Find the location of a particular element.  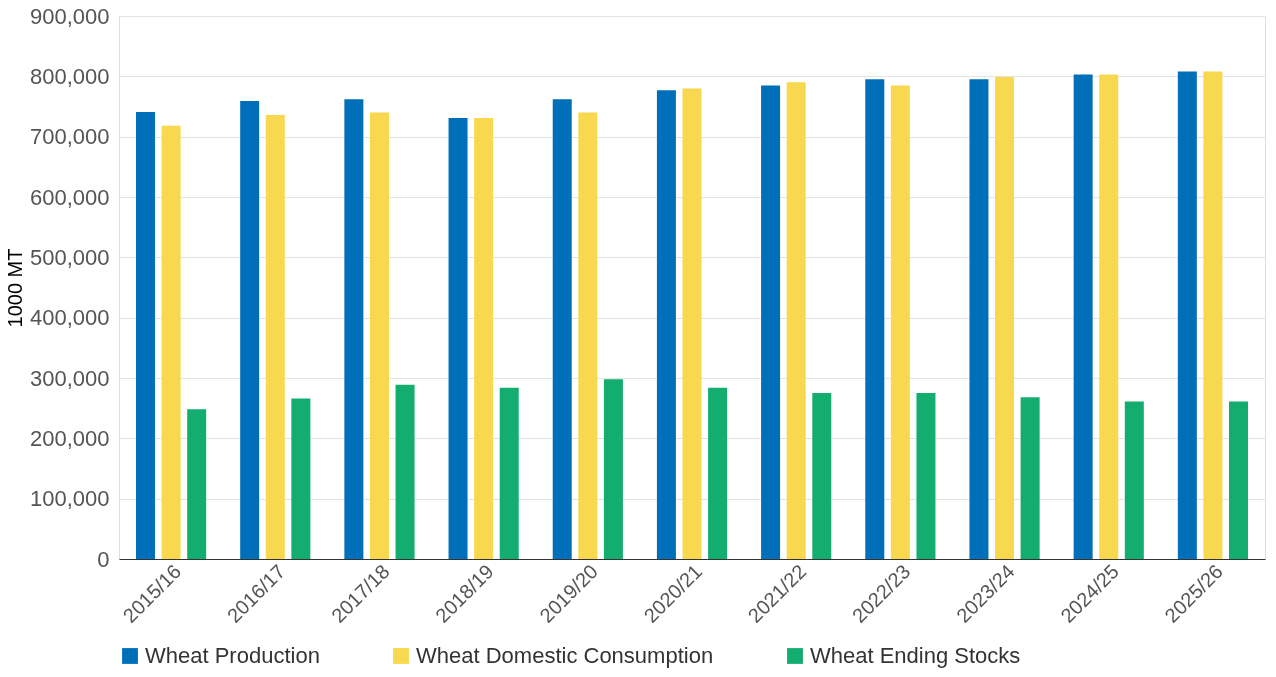

y-tick-label: 100,000 is located at coordinates (69, 499).